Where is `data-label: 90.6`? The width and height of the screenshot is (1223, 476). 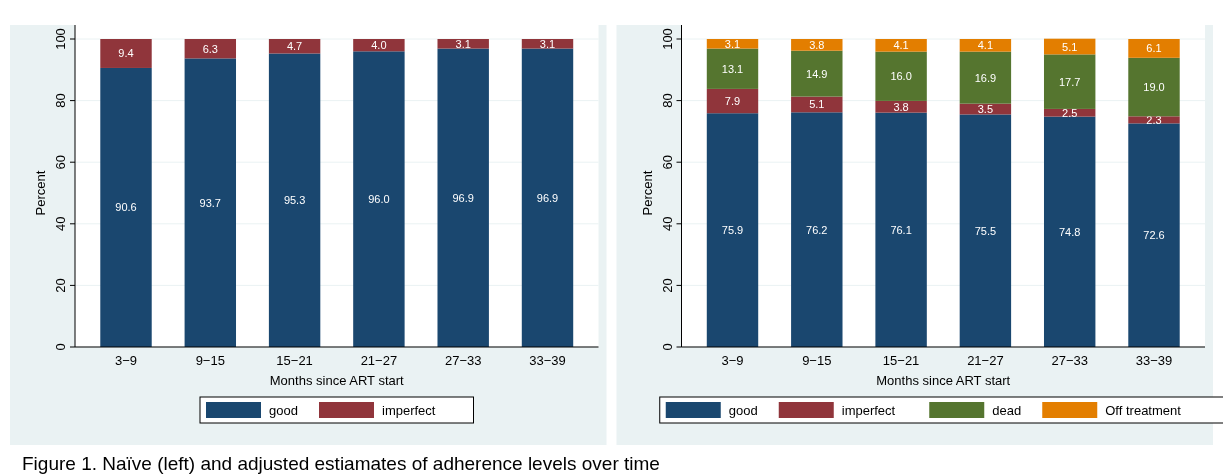
data-label: 90.6 is located at coordinates (126, 207).